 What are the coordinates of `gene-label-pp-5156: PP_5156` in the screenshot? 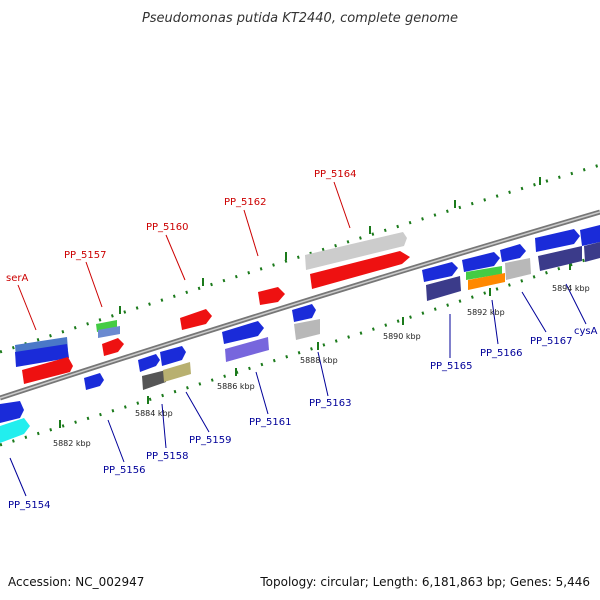 It's located at (124, 470).